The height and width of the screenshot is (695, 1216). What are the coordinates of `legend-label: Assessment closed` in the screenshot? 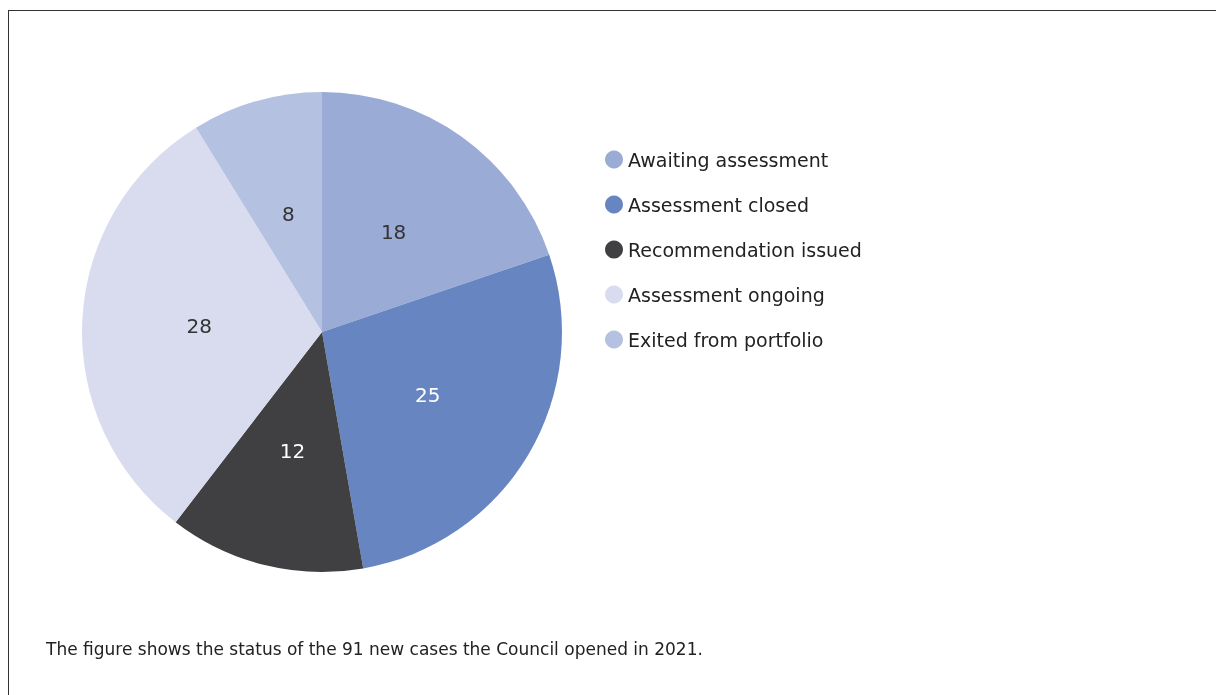 It's located at (719, 204).